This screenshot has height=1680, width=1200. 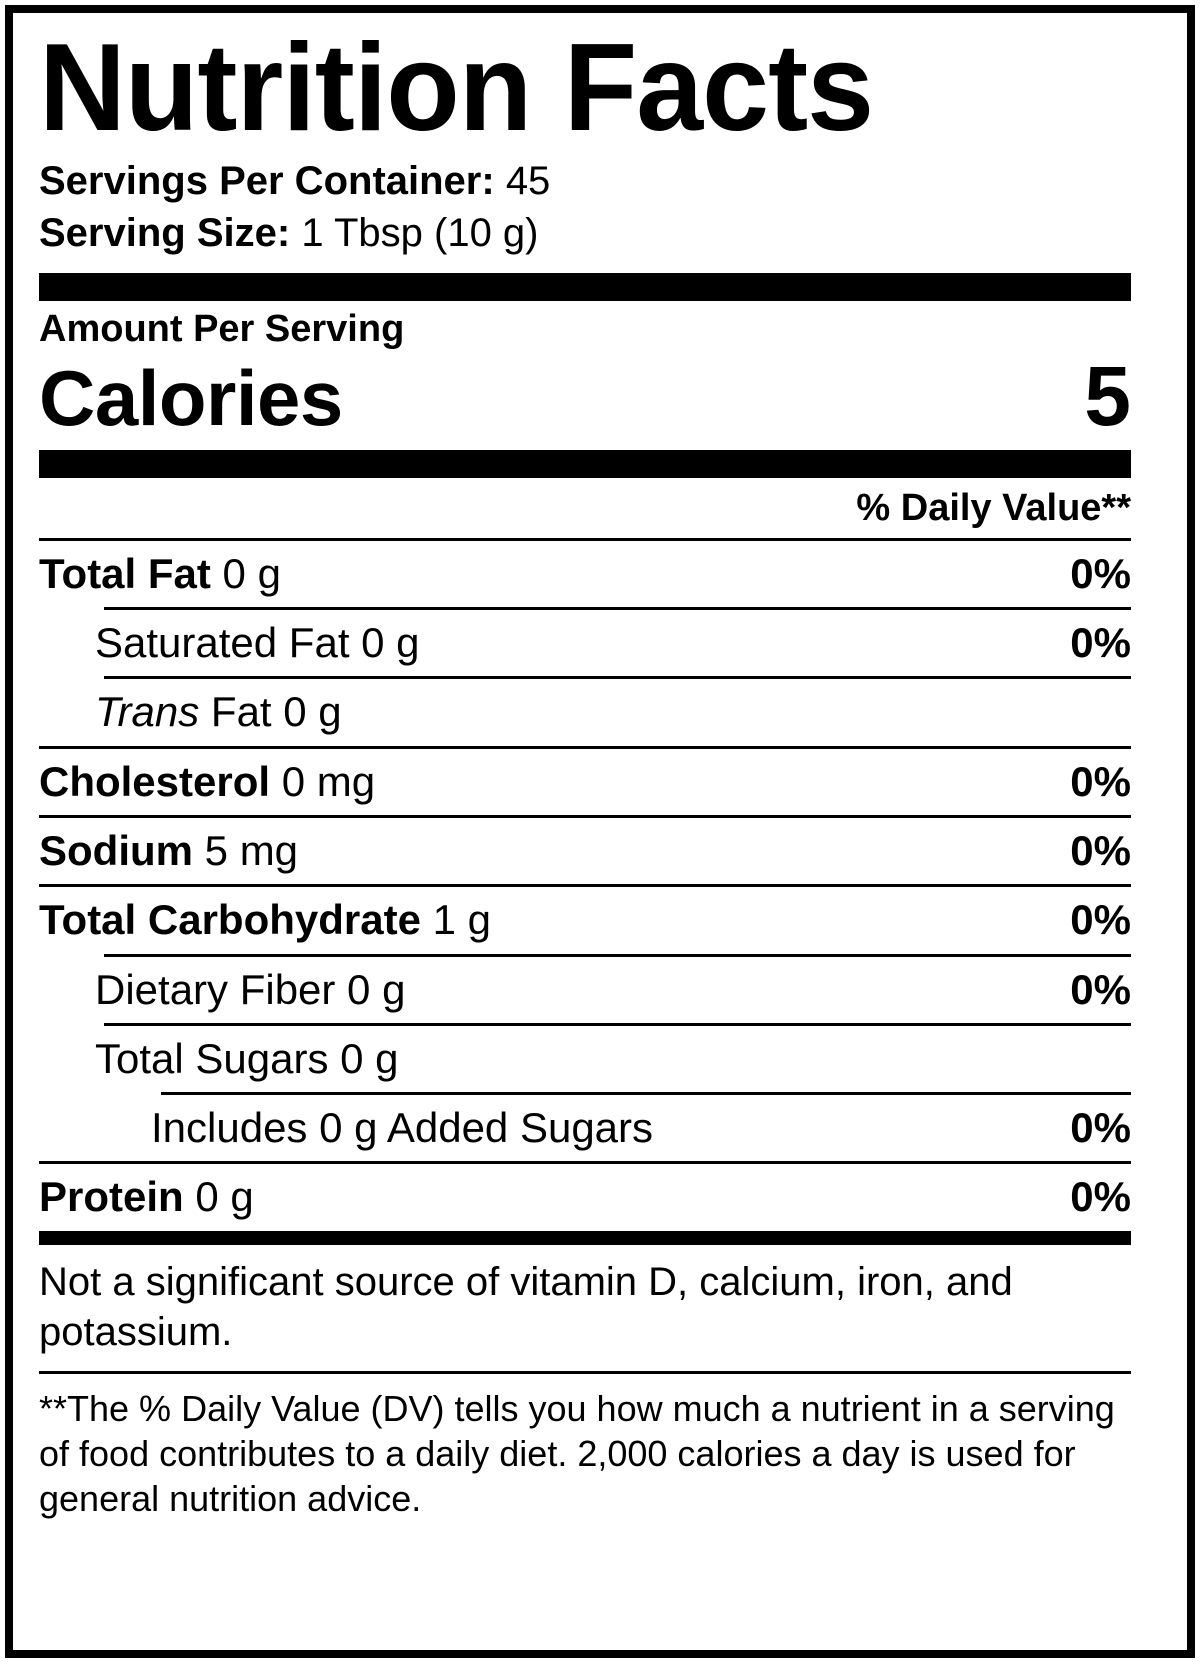 I want to click on nutrient-name: Total Sugars 0 g, so click(x=247, y=1058).